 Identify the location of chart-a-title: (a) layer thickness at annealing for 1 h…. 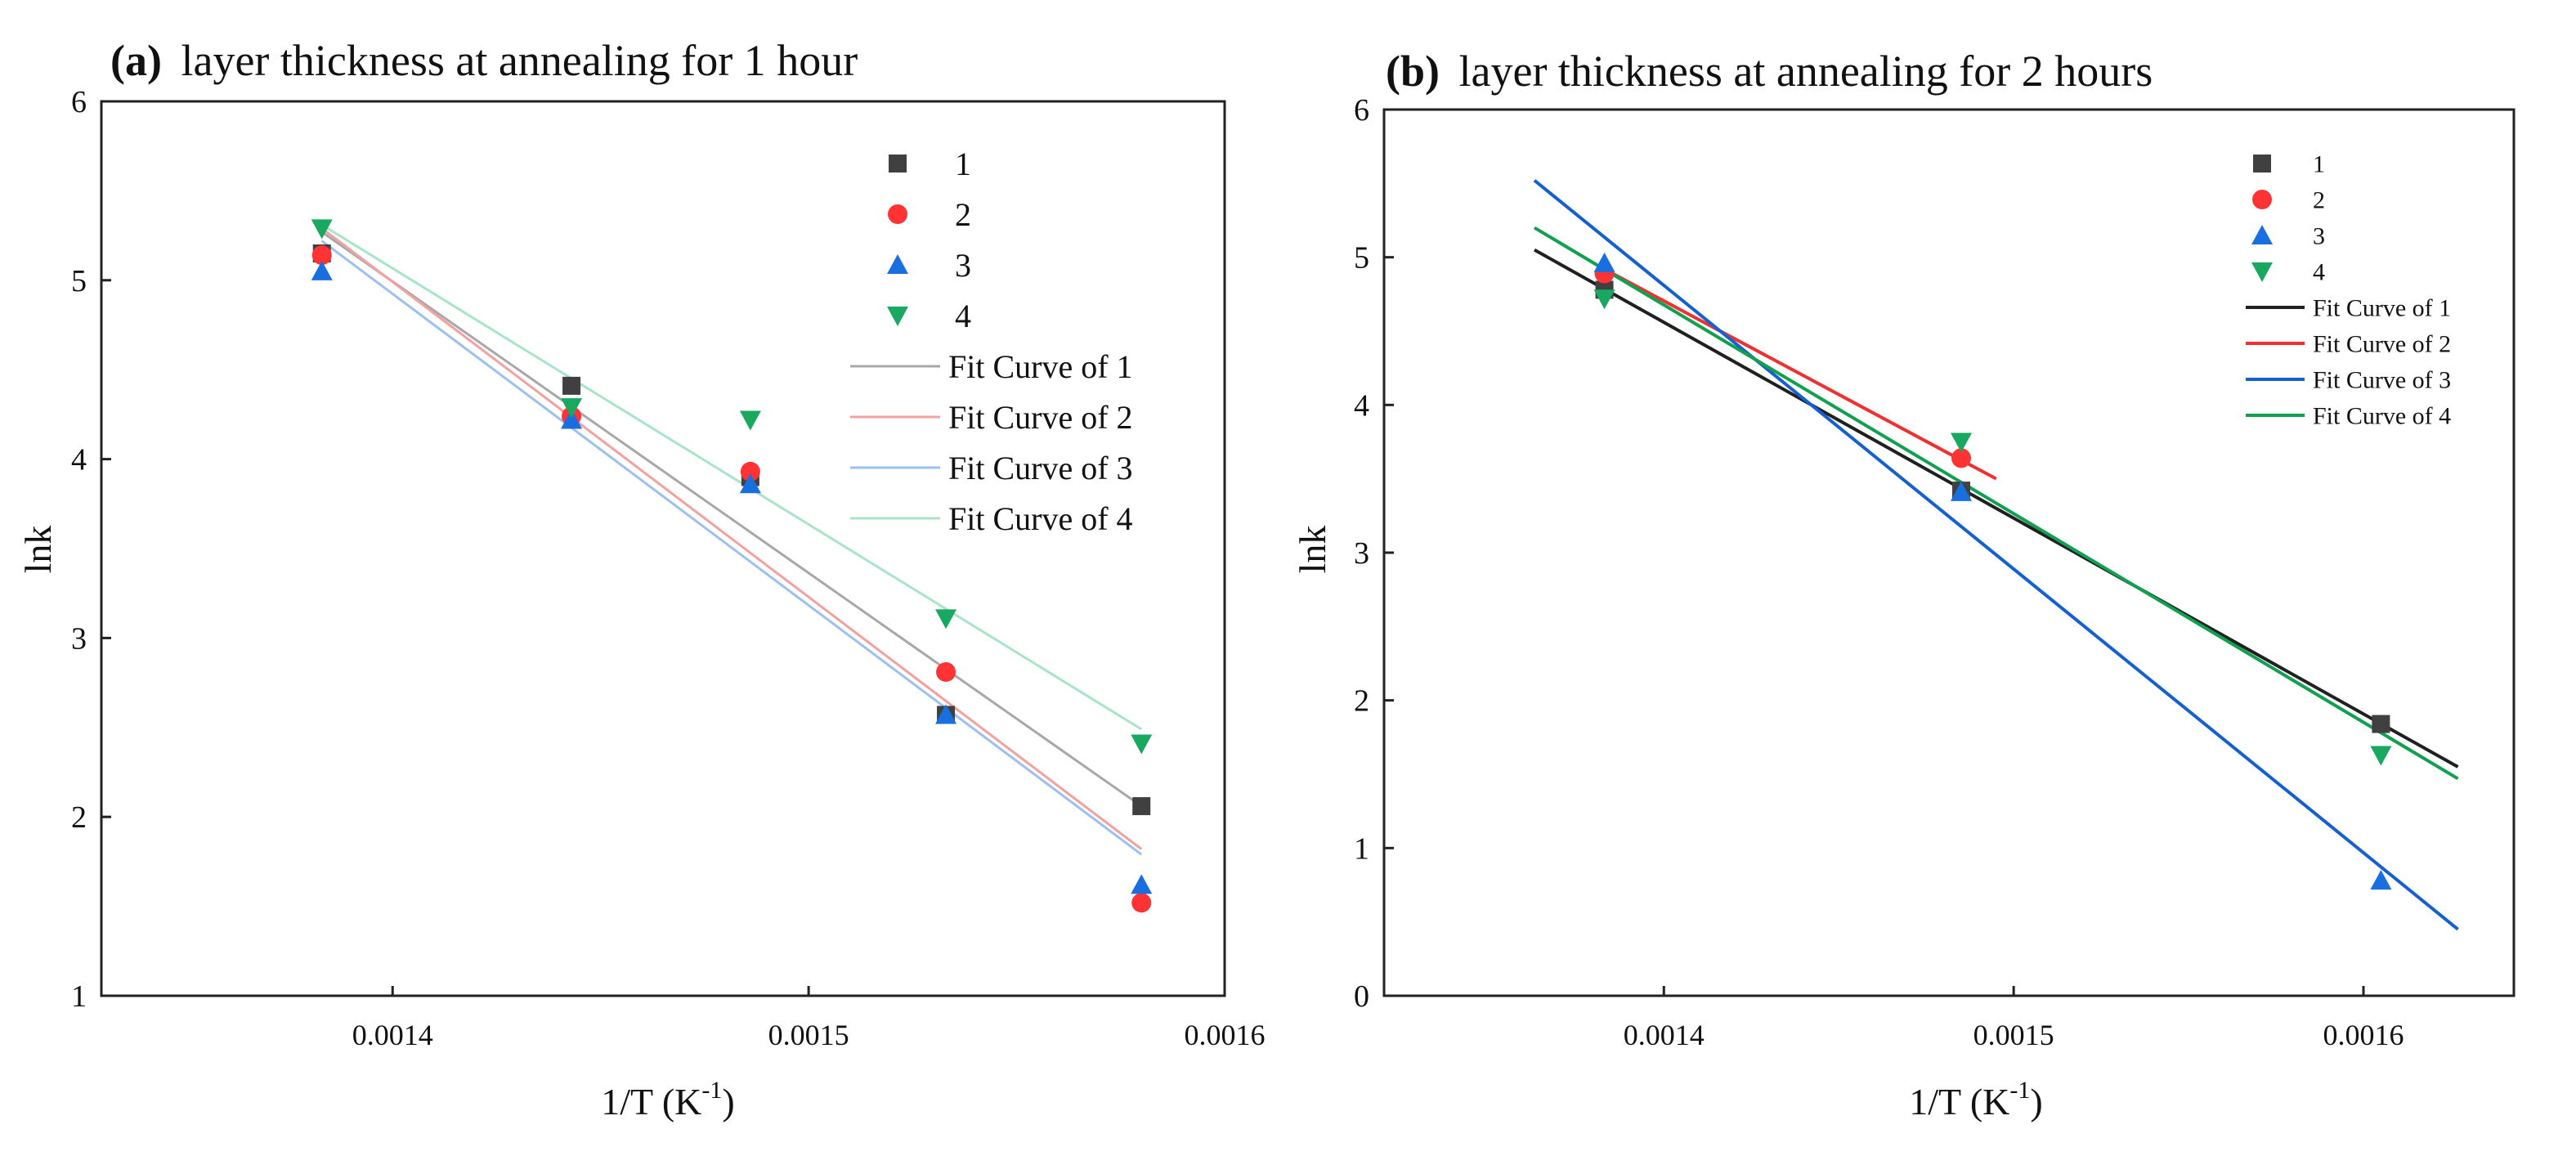
(484, 60).